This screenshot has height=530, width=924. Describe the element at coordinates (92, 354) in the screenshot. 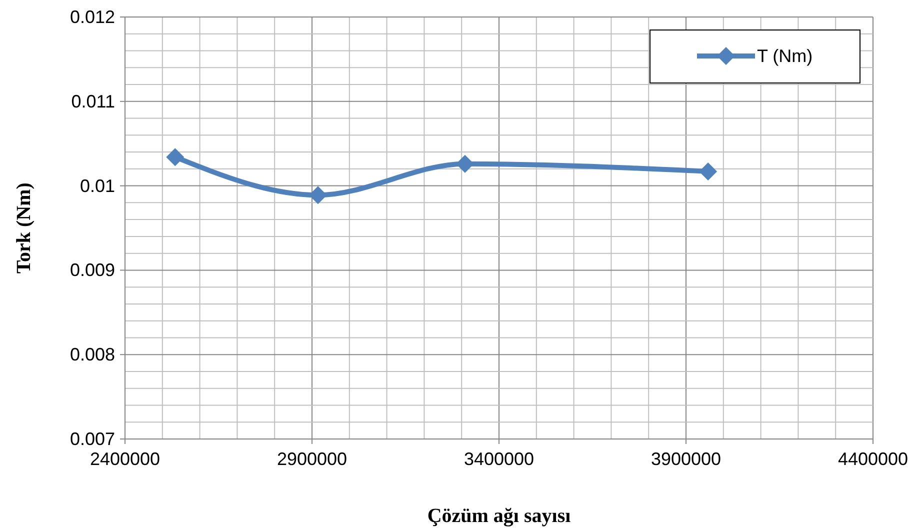

I see `y-tick-label: 0.008` at that location.